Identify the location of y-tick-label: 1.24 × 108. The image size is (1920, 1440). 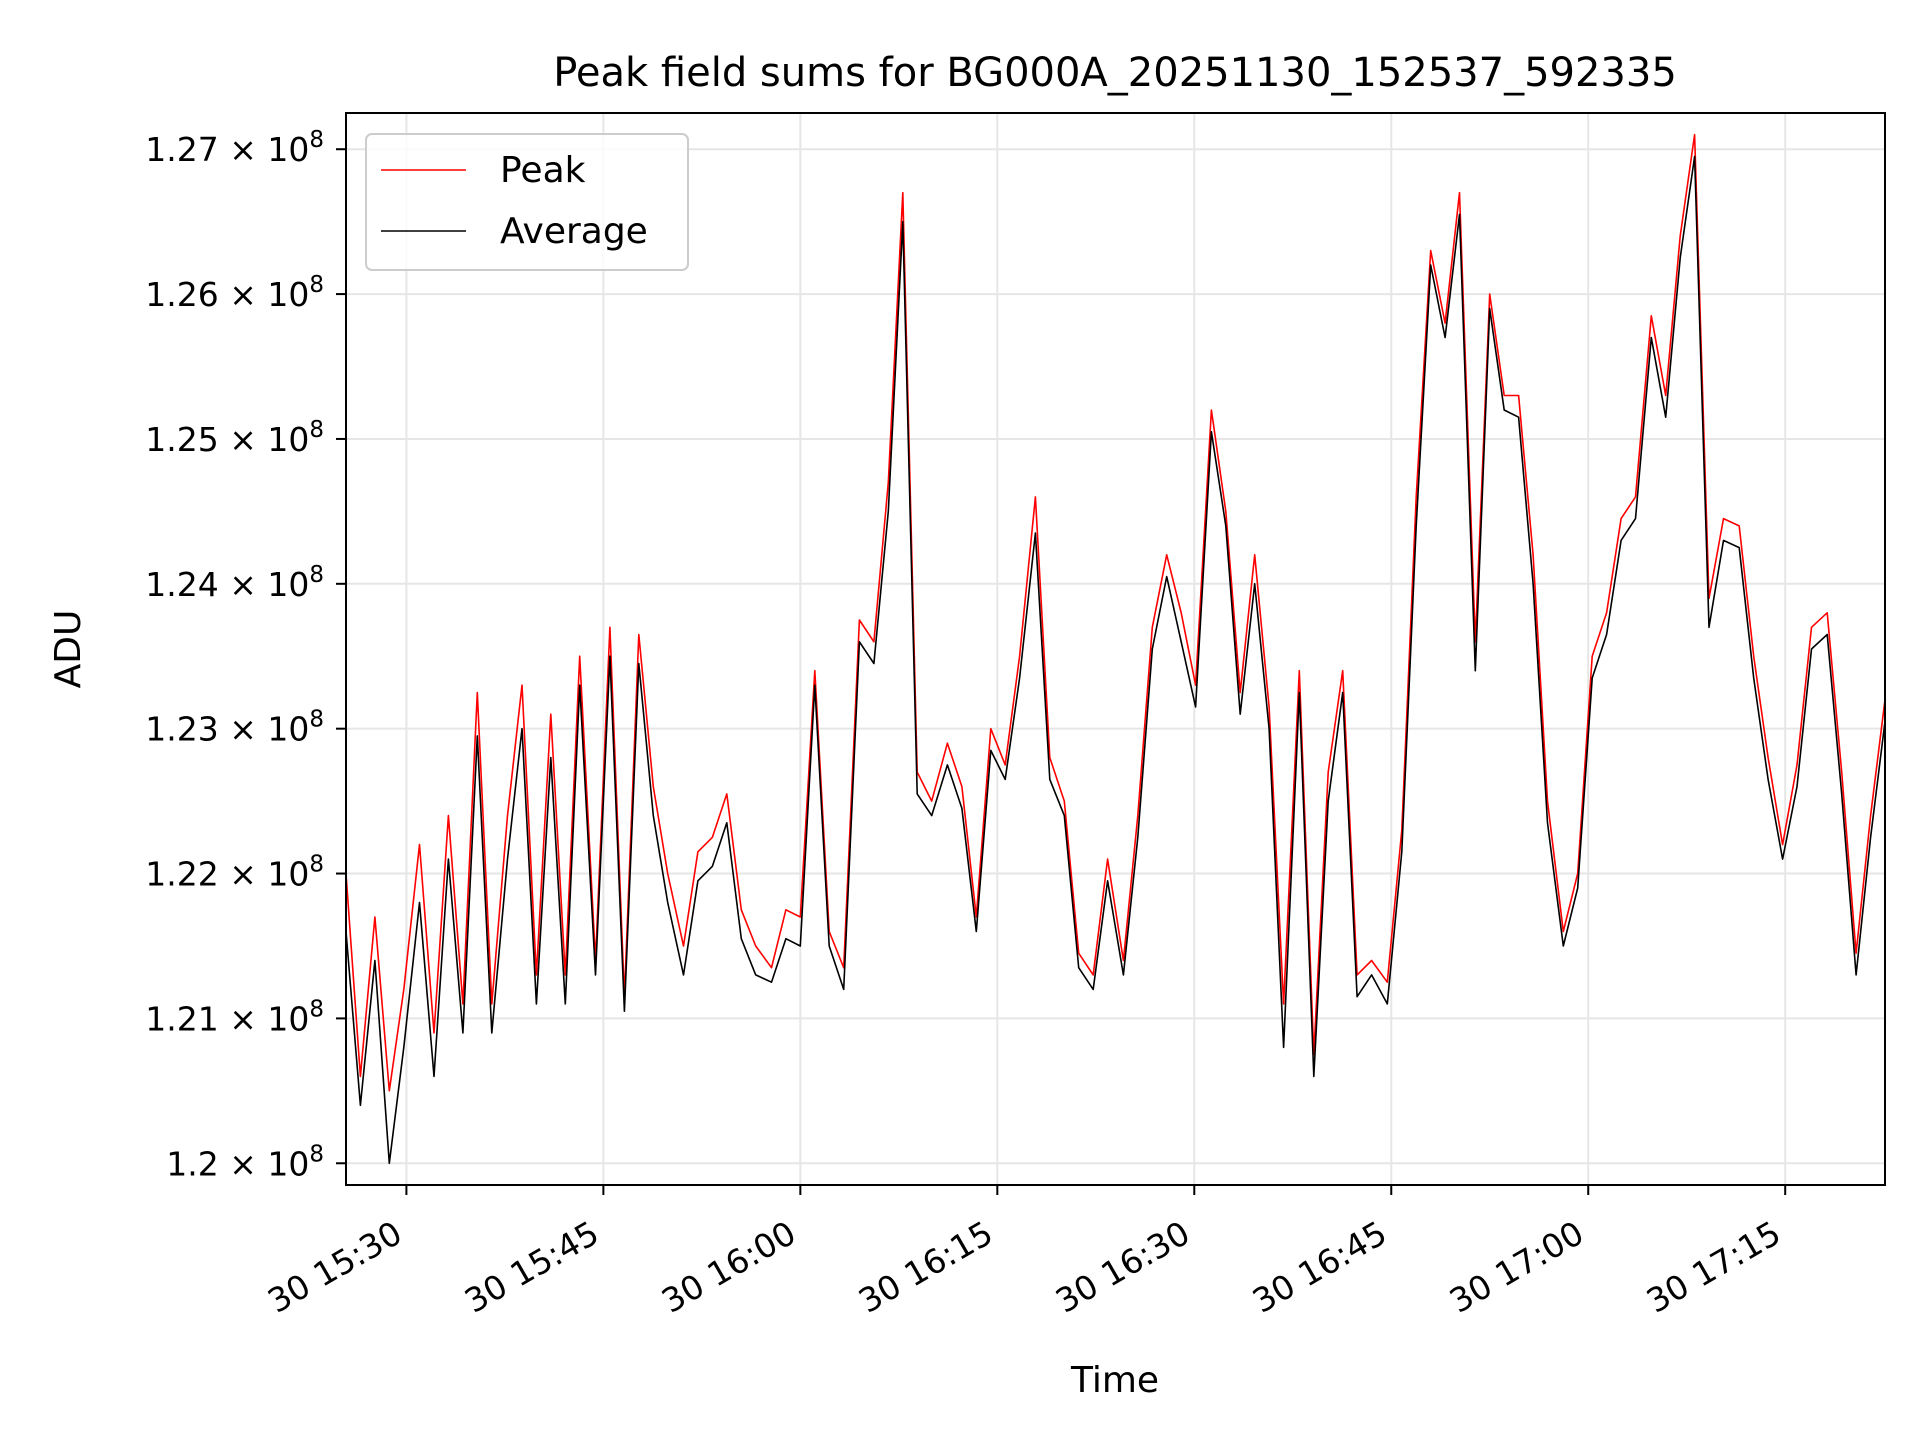
(234, 583).